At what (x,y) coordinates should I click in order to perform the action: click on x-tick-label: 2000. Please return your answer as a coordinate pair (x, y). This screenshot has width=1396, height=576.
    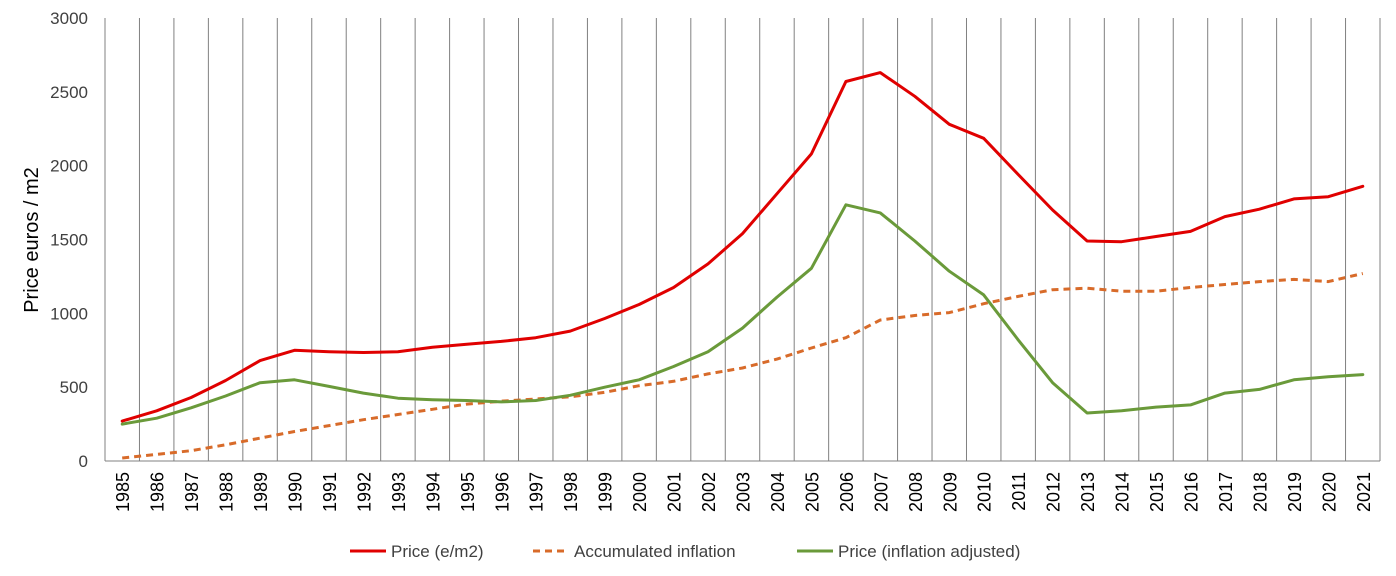
    Looking at the image, I should click on (640, 492).